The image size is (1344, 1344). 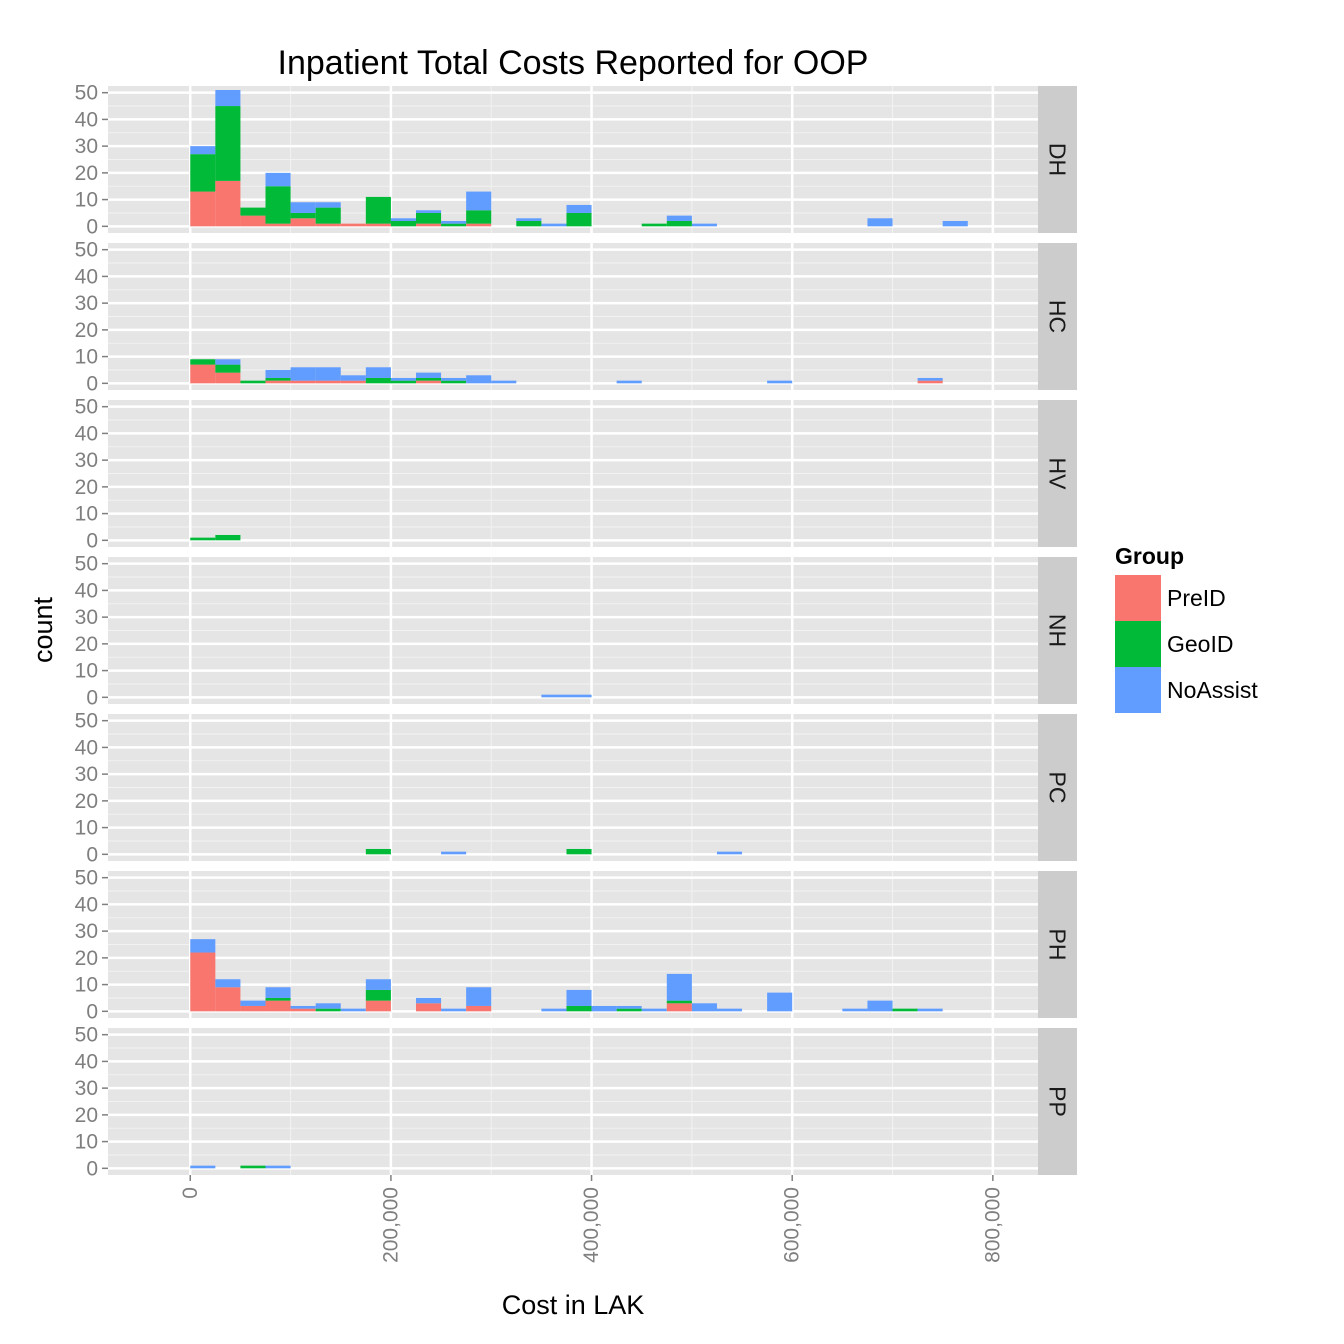 I want to click on y-axis-title: count, so click(x=43, y=629).